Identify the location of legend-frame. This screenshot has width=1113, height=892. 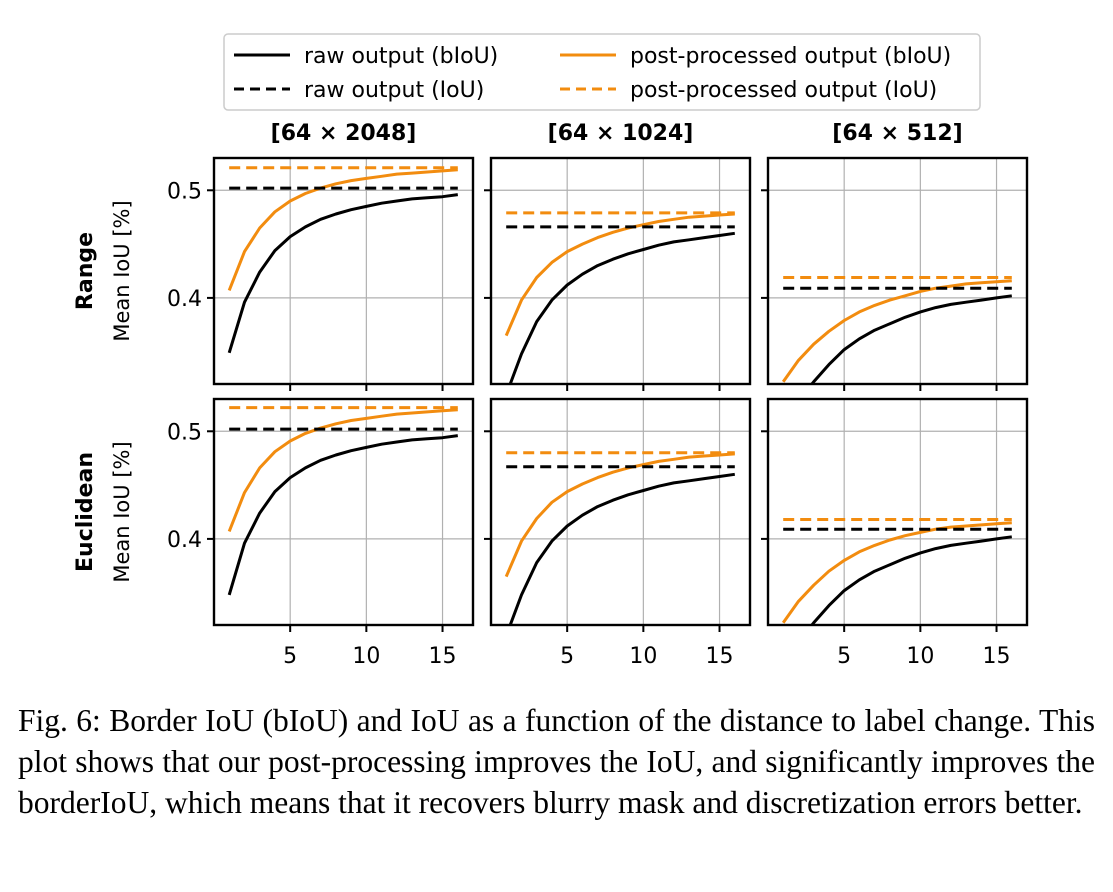
(602, 72).